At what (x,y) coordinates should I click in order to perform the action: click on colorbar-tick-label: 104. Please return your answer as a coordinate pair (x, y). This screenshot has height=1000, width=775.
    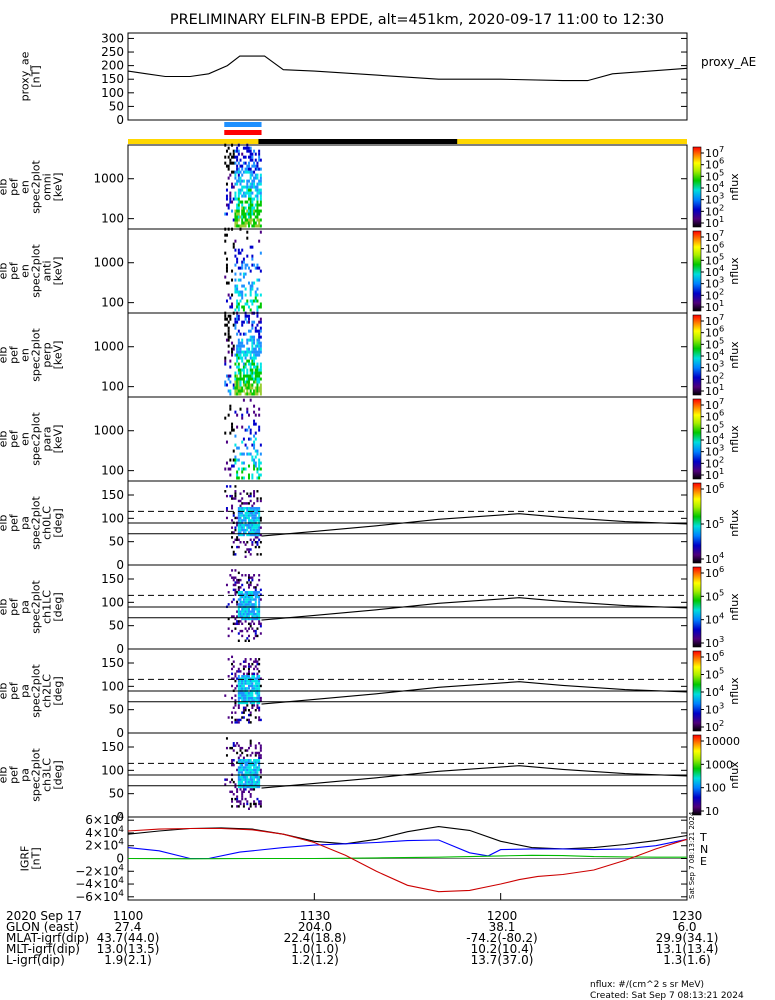
    Looking at the image, I should click on (714, 691).